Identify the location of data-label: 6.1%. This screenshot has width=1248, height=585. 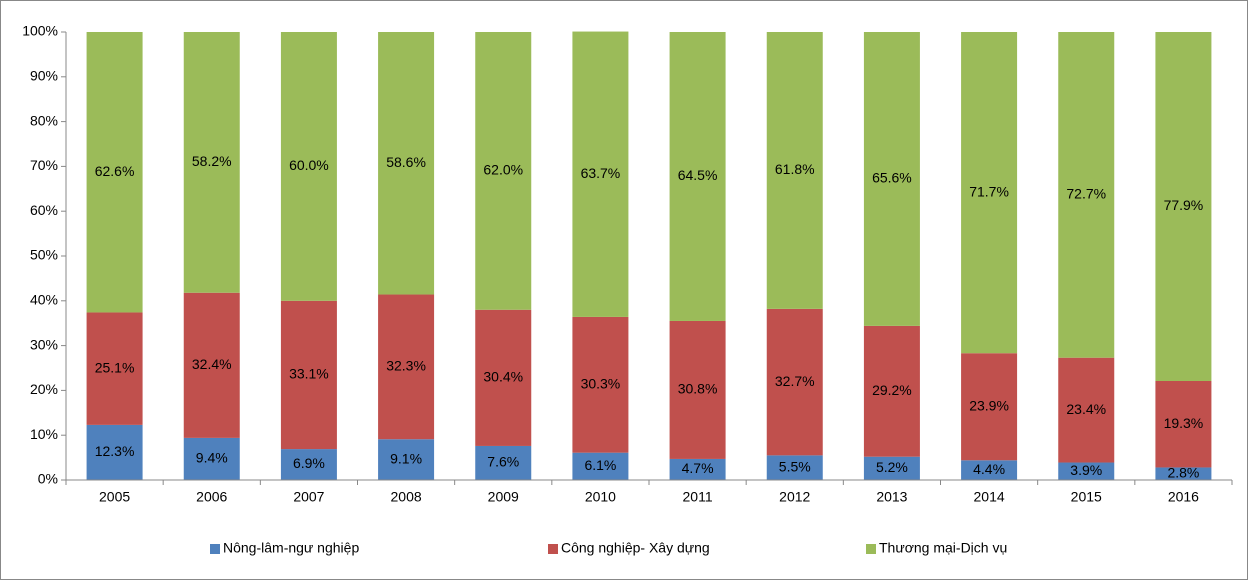
(600, 465).